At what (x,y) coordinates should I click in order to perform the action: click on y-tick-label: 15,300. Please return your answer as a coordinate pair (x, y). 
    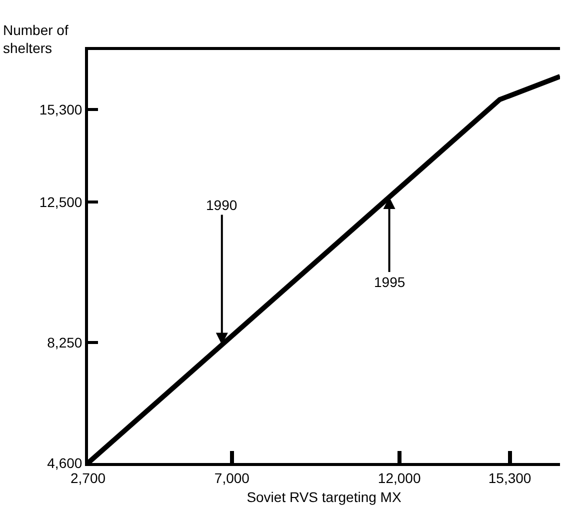
    Looking at the image, I should click on (60, 109).